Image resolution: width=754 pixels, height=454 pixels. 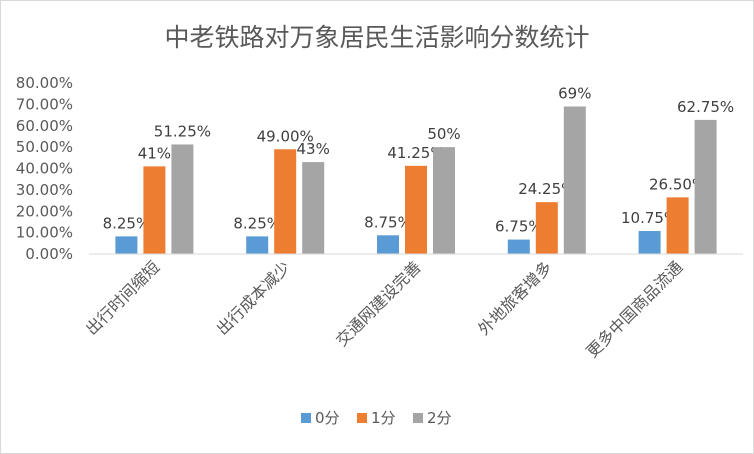 I want to click on y-tick-label: 10.00%, so click(x=44, y=233).